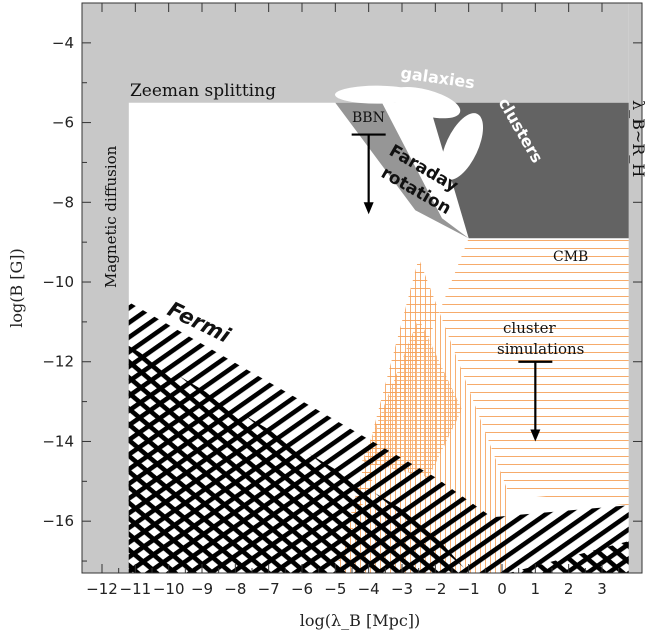 The width and height of the screenshot is (654, 634). I want to click on y-axis-title: log(B [G]), so click(16, 288).